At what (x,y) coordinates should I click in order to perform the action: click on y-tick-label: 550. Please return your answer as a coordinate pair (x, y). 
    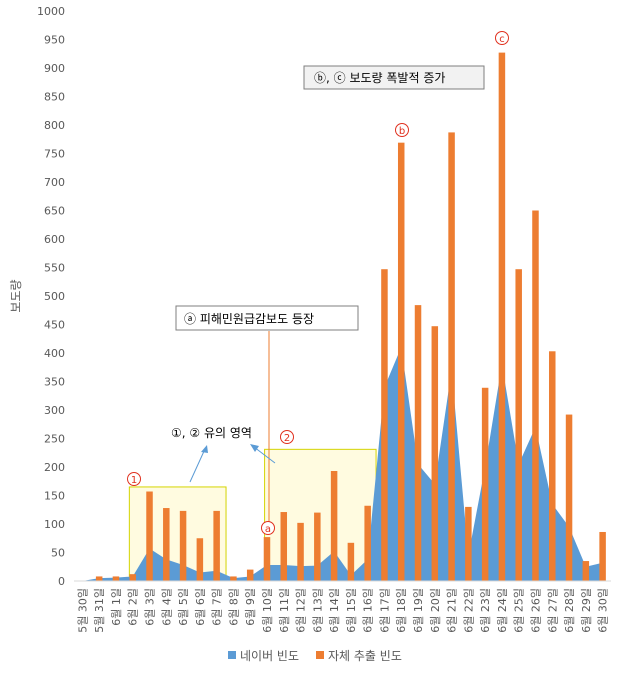
    Looking at the image, I should click on (54, 268).